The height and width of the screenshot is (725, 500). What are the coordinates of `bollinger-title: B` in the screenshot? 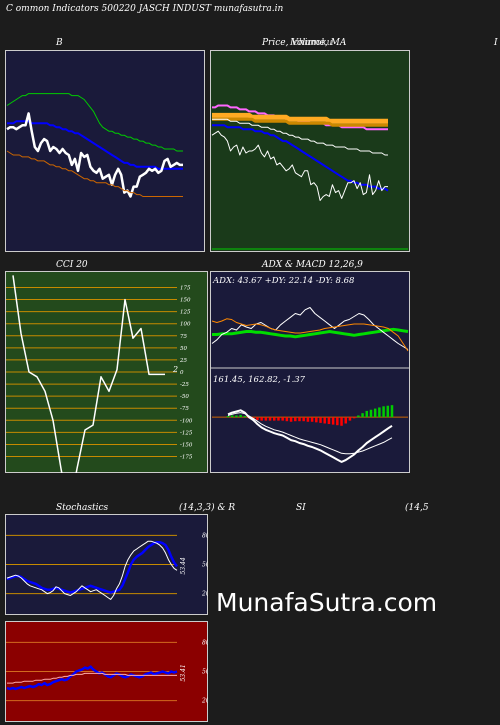 It's located at (59, 43).